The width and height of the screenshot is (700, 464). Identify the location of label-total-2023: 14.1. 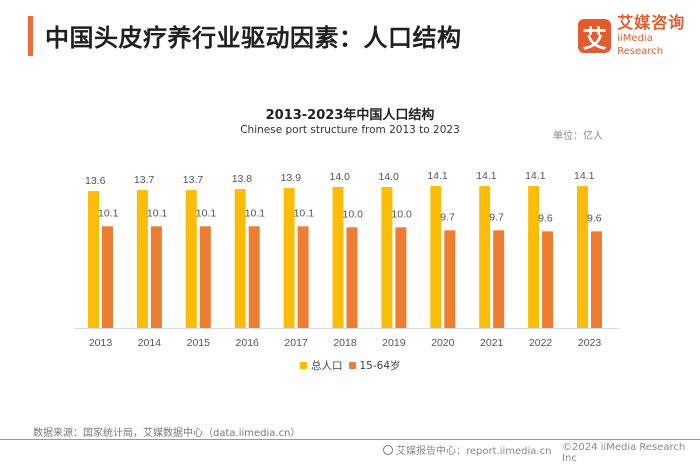
(584, 176).